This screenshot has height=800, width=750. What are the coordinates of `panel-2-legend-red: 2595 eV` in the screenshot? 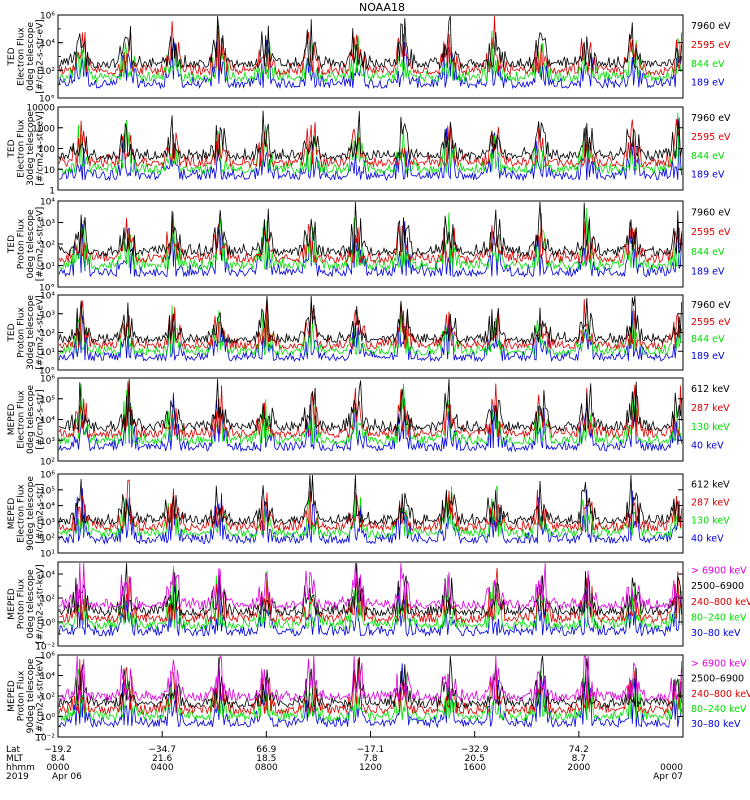 It's located at (711, 137).